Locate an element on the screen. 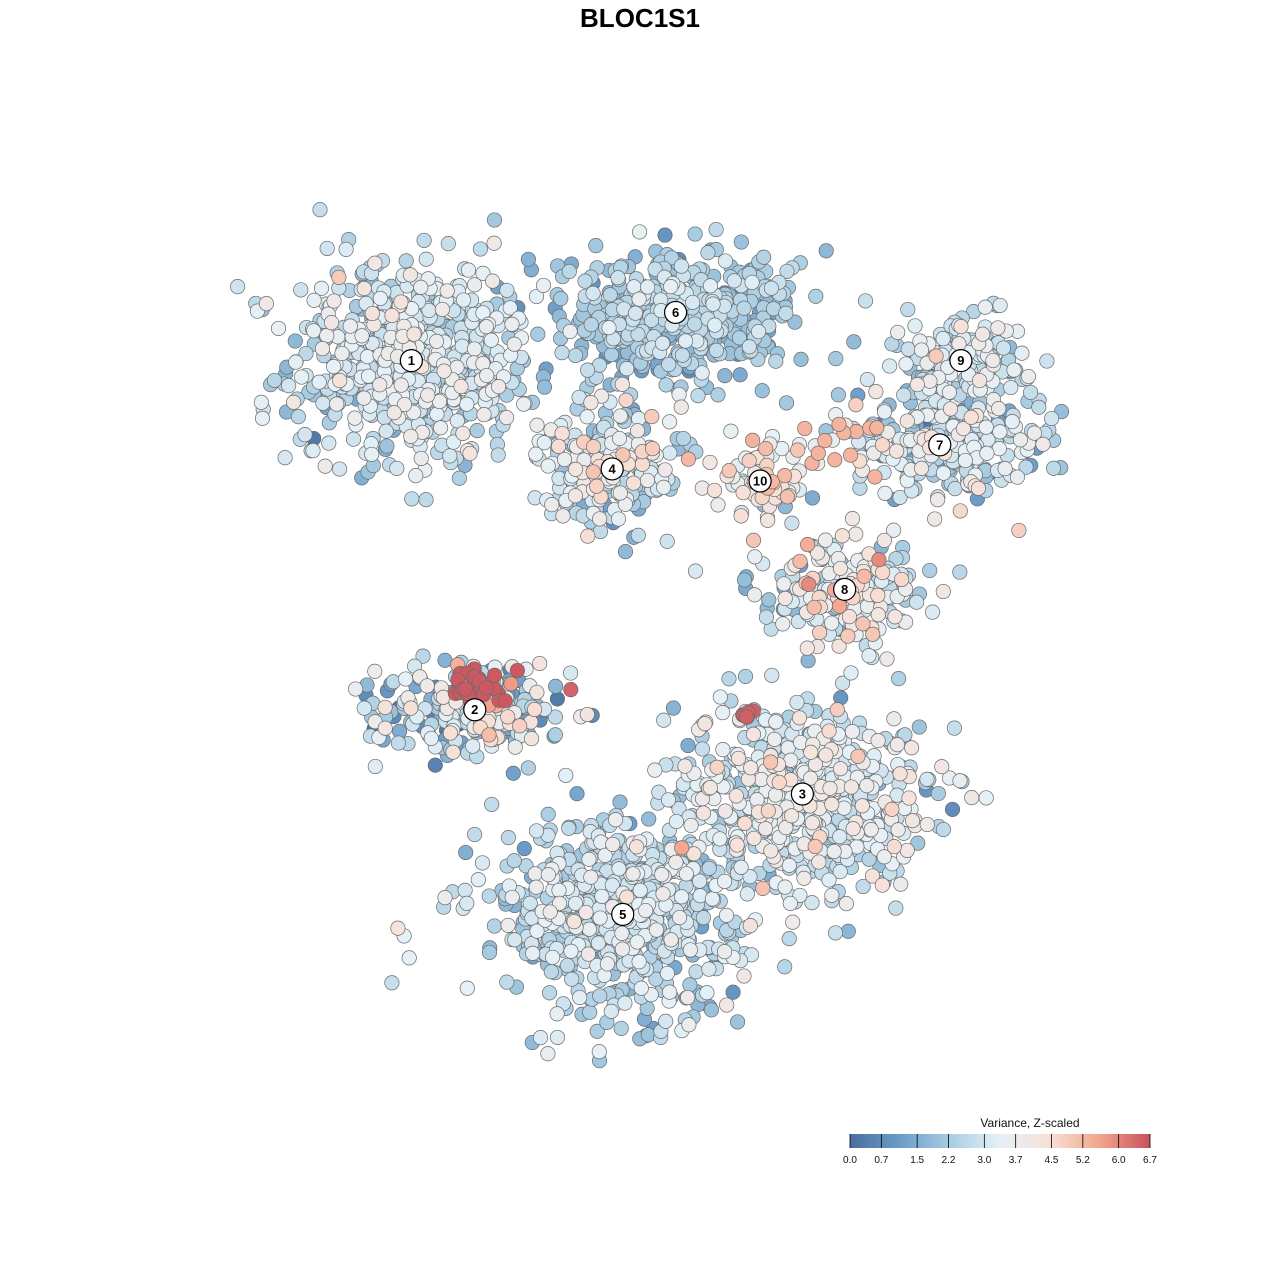 The height and width of the screenshot is (1280, 1280). cluster-label-1: 1 is located at coordinates (411, 360).